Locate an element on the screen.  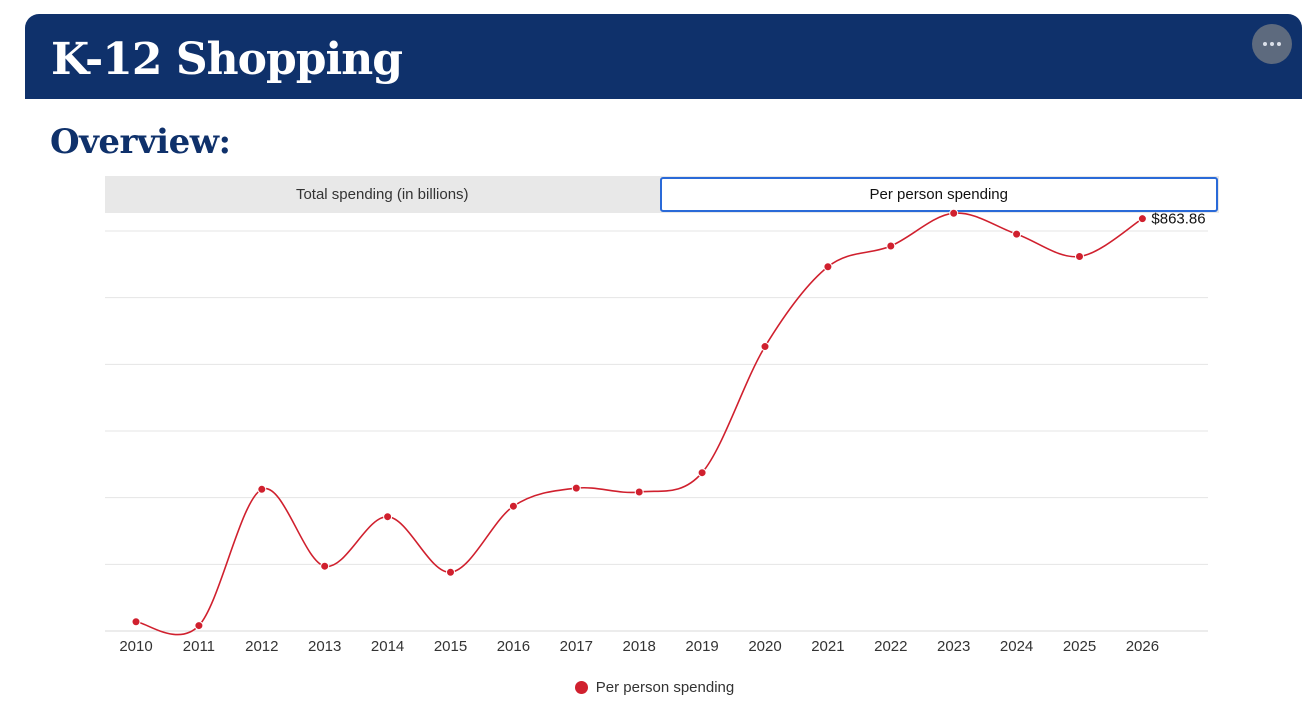
x-tick-label: 2011 is located at coordinates (199, 646).